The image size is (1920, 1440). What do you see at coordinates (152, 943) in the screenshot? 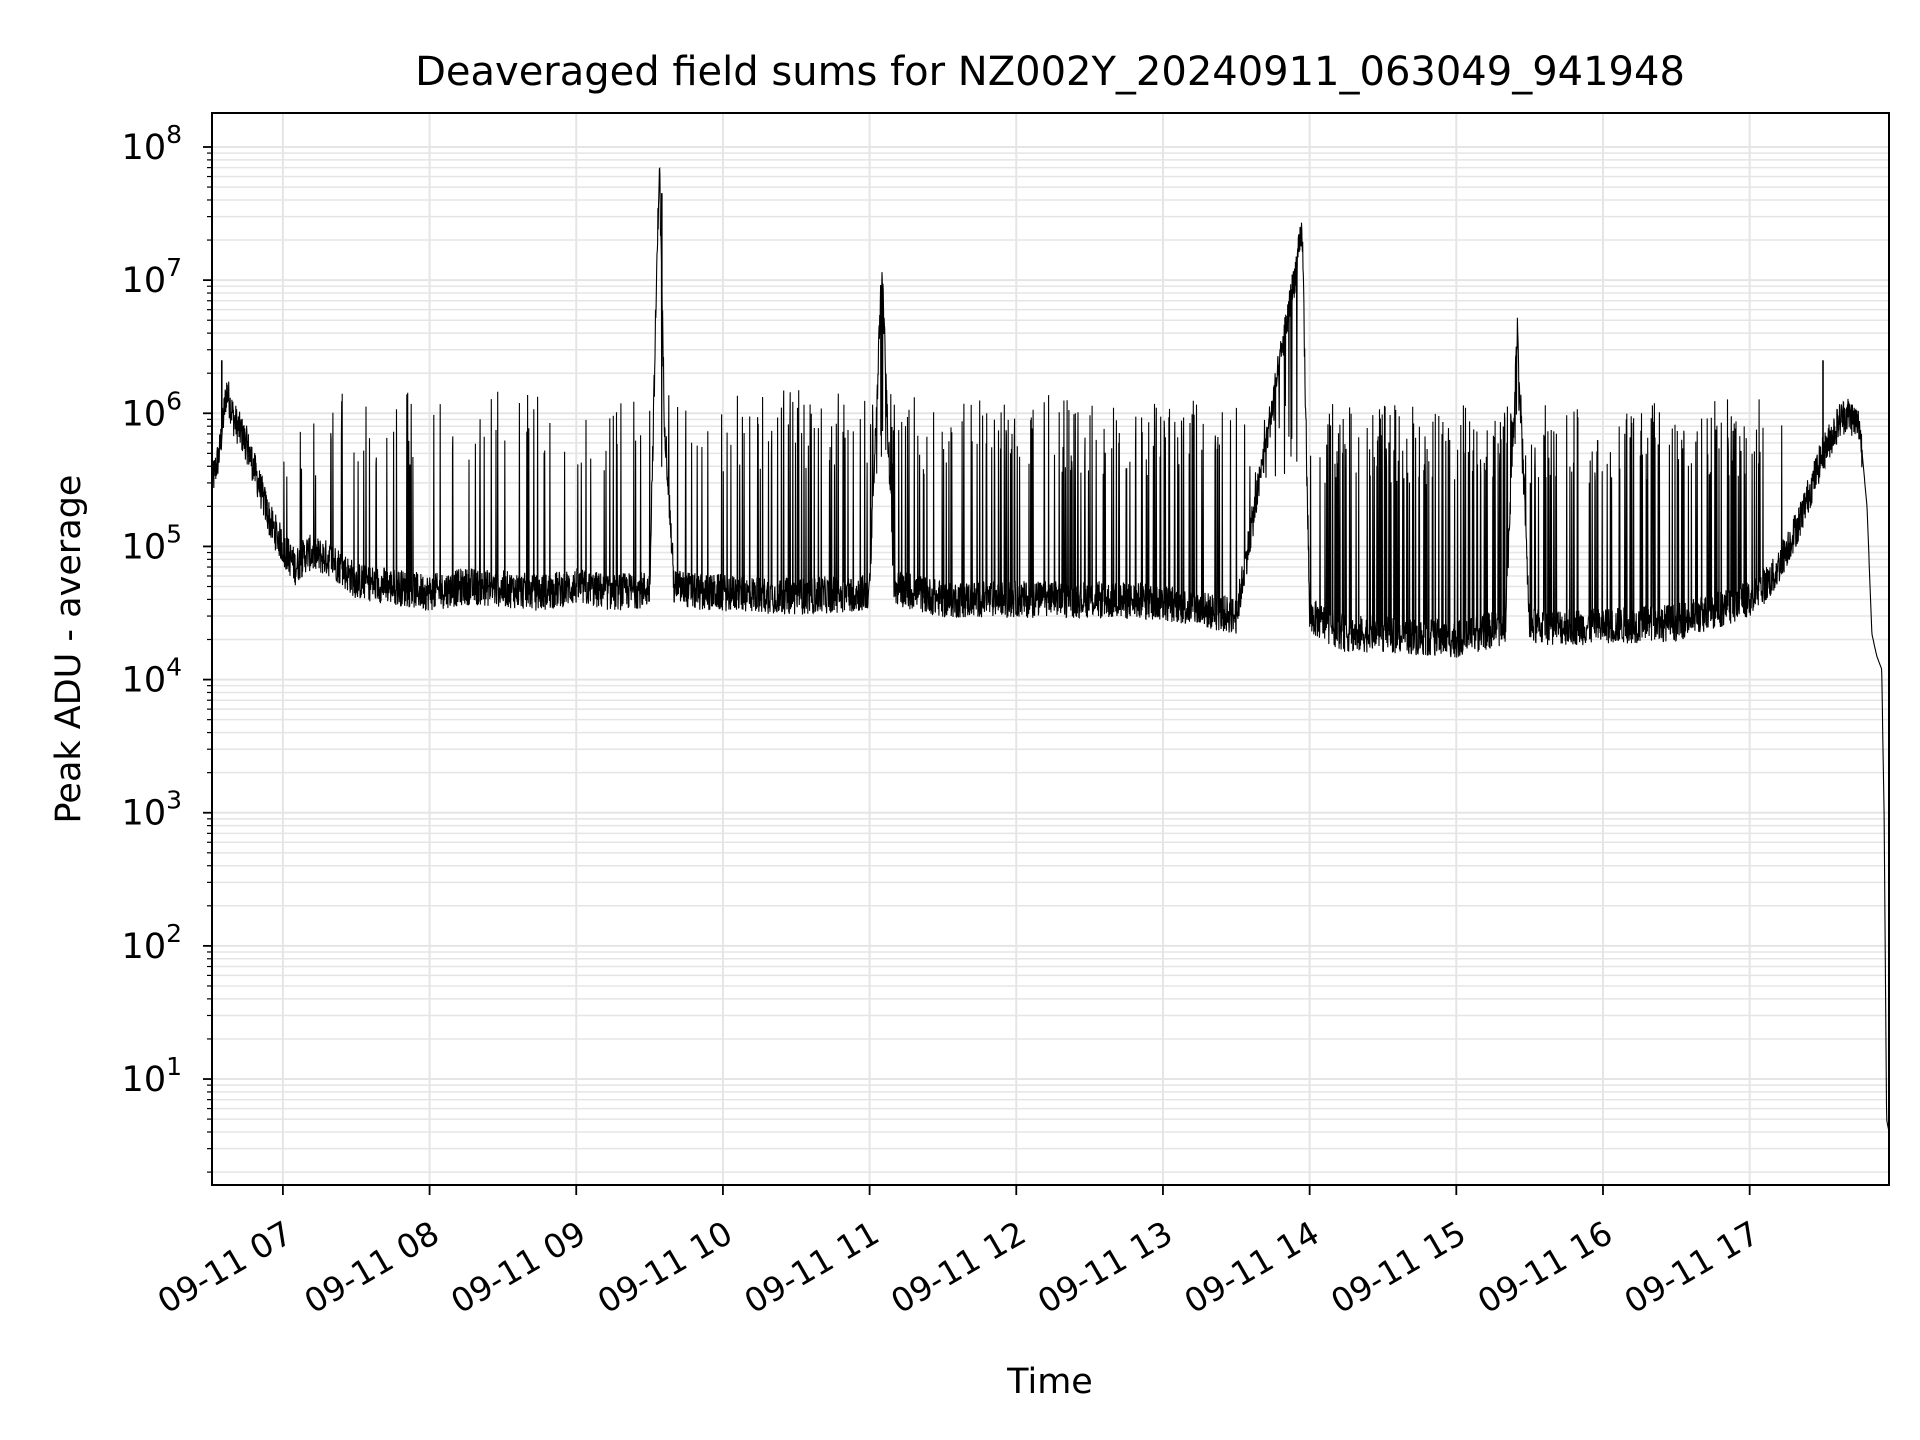
I see `y-tick-label: 10²` at bounding box center [152, 943].